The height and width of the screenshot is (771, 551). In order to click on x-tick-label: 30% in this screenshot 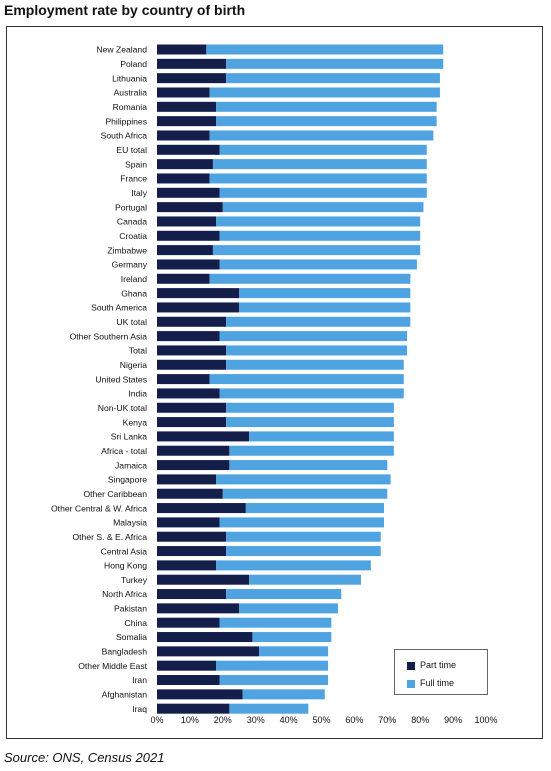, I will do `click(256, 720)`.